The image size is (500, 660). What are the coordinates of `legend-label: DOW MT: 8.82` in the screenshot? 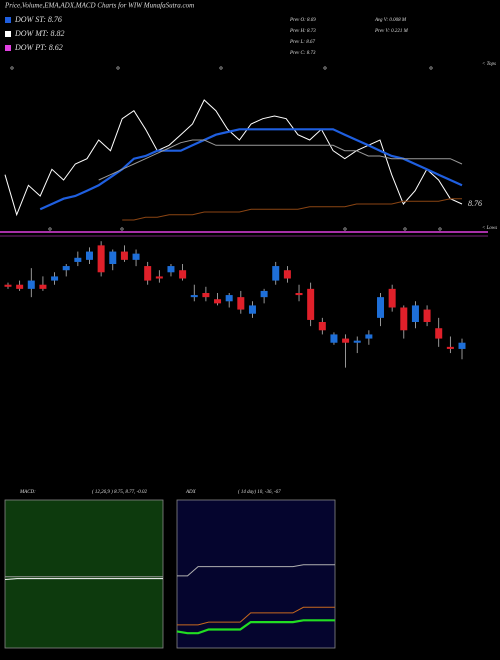 It's located at (39, 33).